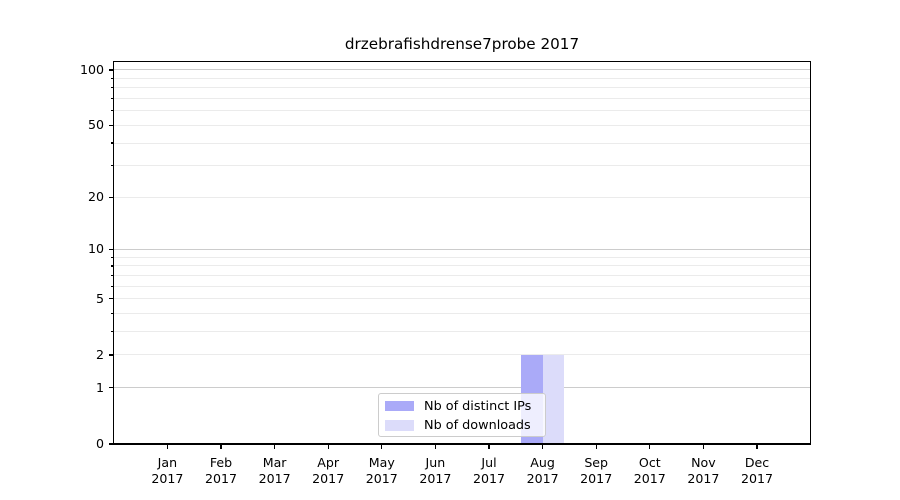  What do you see at coordinates (462, 44) in the screenshot?
I see `chart-title: drzebrafishdrense7probe 2017` at bounding box center [462, 44].